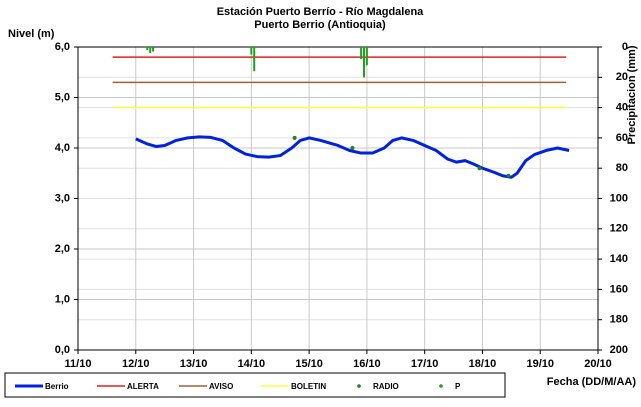 The image size is (641, 407). What do you see at coordinates (221, 386) in the screenshot?
I see `legend-label: AVISO` at bounding box center [221, 386].